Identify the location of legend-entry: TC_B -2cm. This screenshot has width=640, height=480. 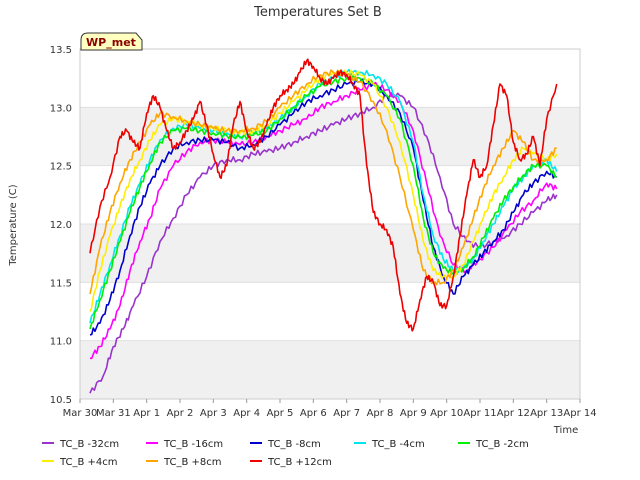
(502, 444).